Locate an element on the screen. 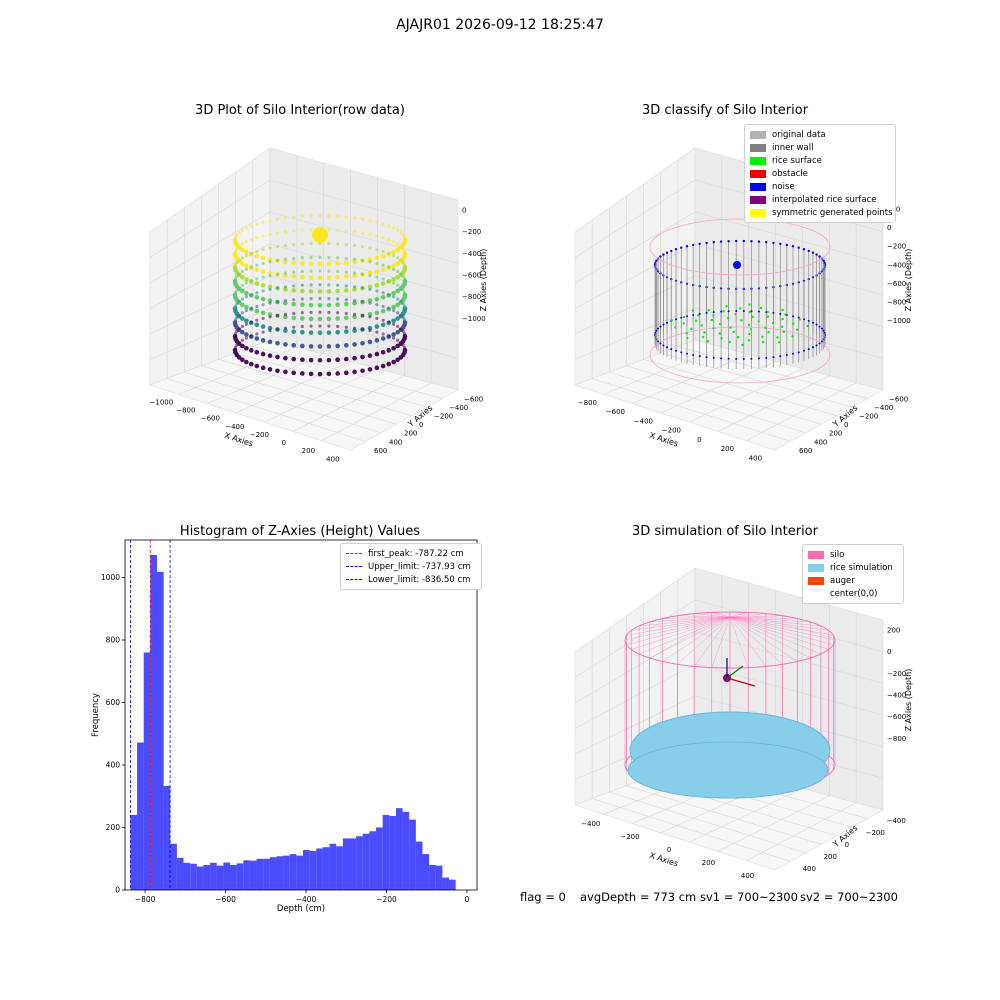 The image size is (1000, 1000). legend-entry: first_peak: -787.22 cm is located at coordinates (411, 553).